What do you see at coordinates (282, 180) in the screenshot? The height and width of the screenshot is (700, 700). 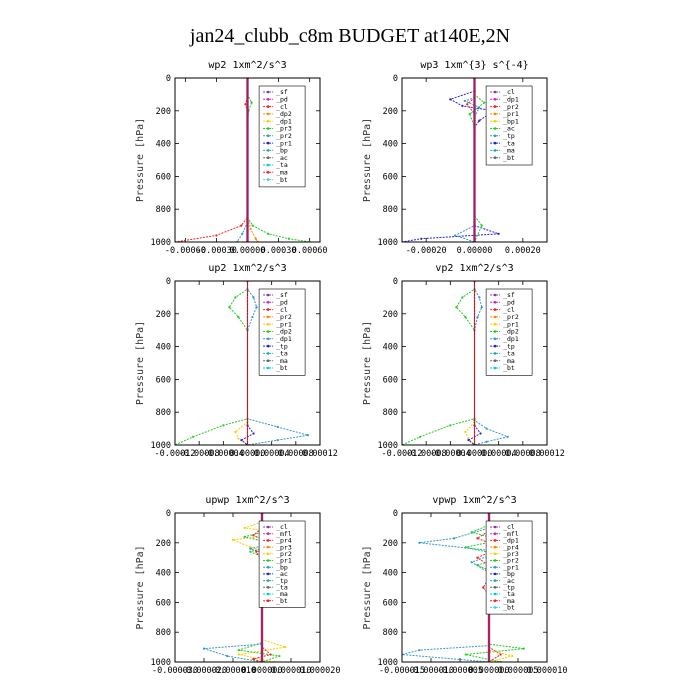 I see `legend-entry: _bt` at bounding box center [282, 180].